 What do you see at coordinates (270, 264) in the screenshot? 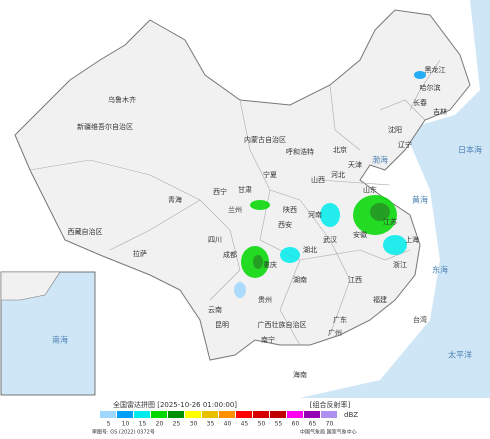
I see `region-label: 重庆` at bounding box center [270, 264].